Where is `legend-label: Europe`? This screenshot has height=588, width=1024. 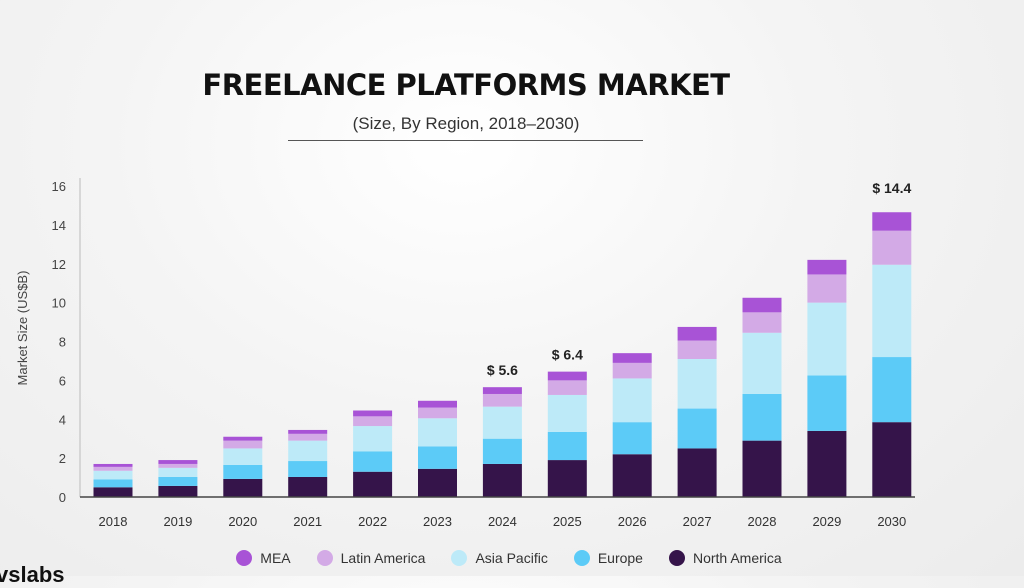 legend-label: Europe is located at coordinates (620, 558).